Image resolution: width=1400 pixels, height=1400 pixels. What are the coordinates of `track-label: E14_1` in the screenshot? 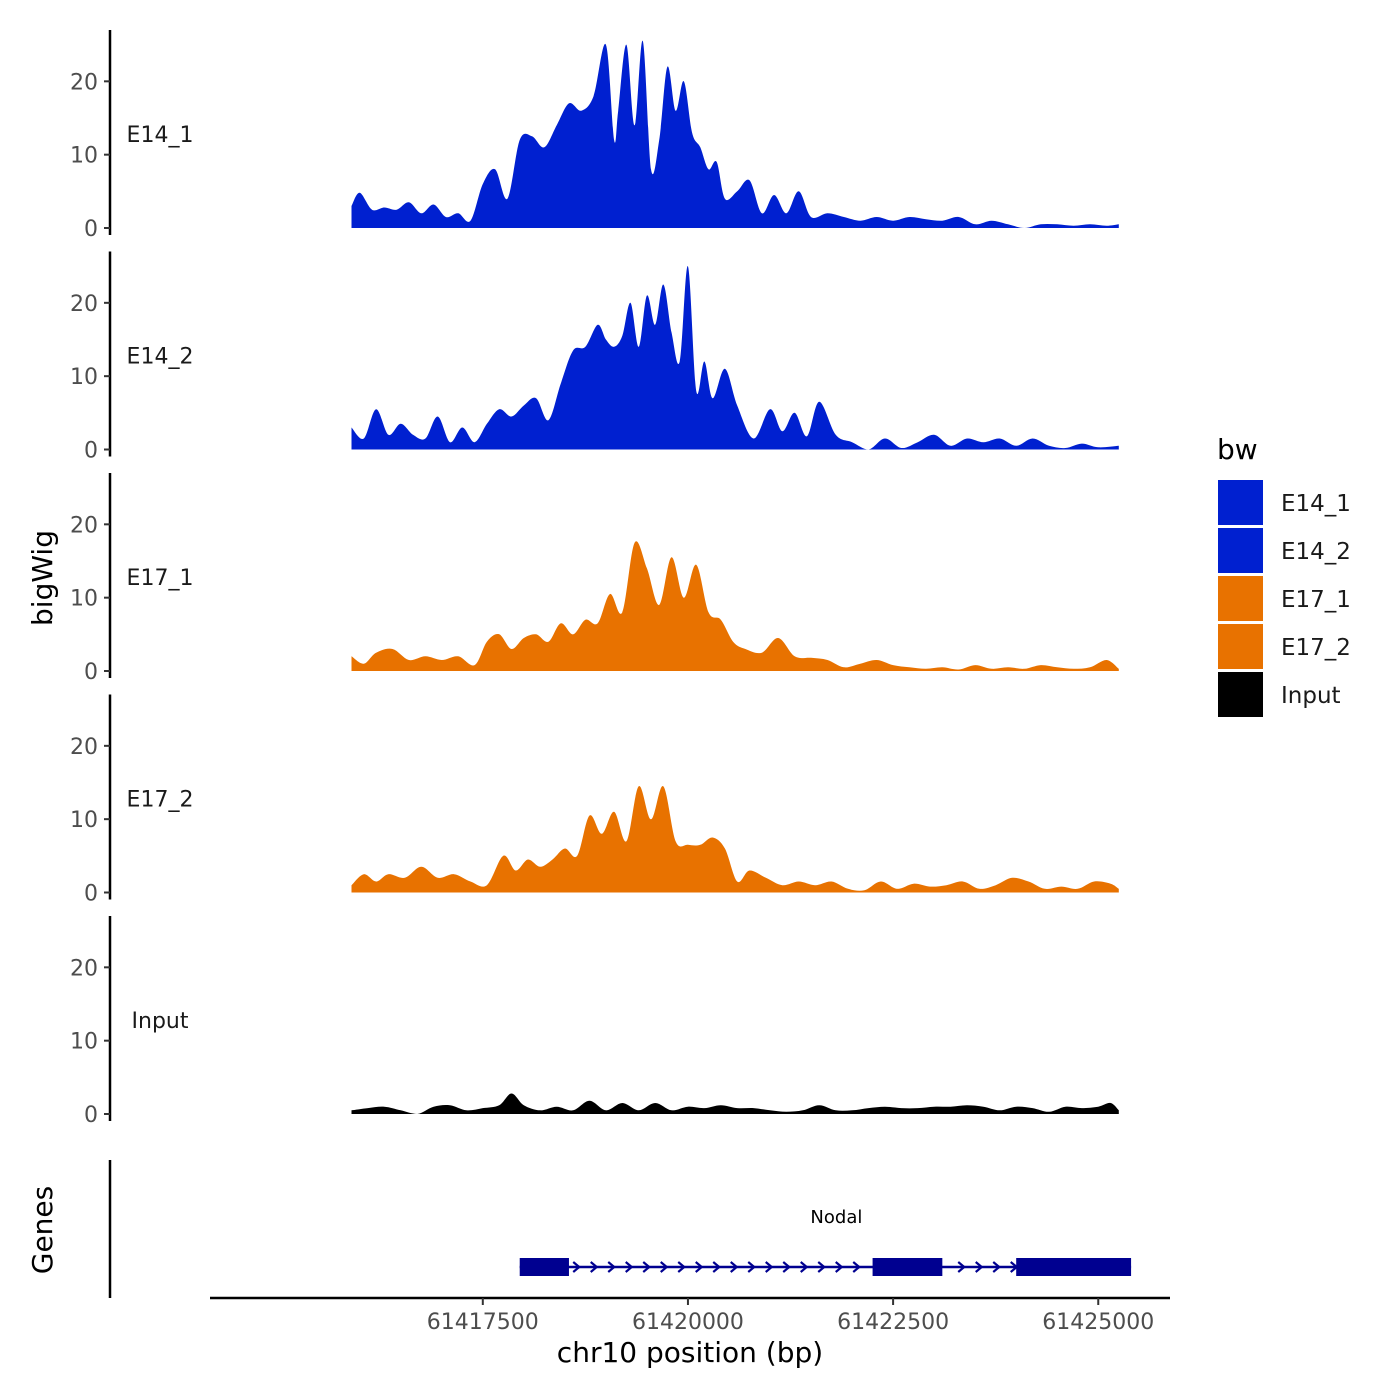 It's located at (160, 135).